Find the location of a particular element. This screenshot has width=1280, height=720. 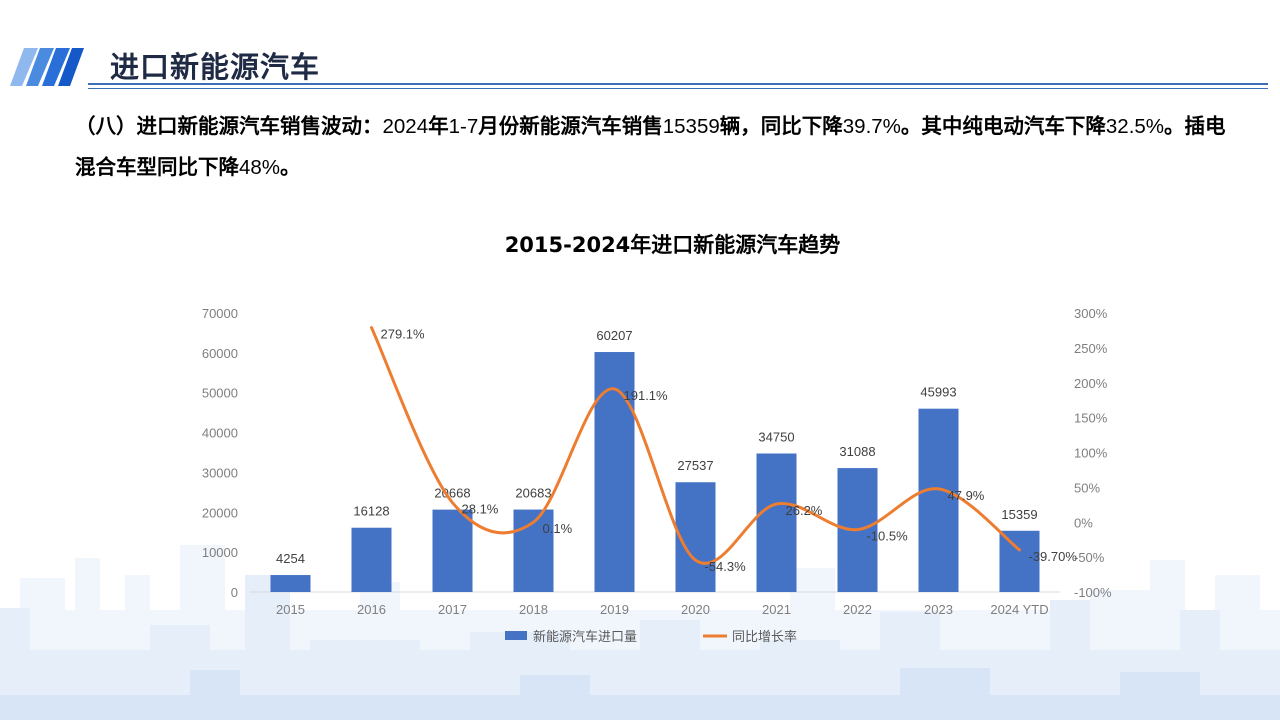

summary-text: 。 is located at coordinates (290, 167).